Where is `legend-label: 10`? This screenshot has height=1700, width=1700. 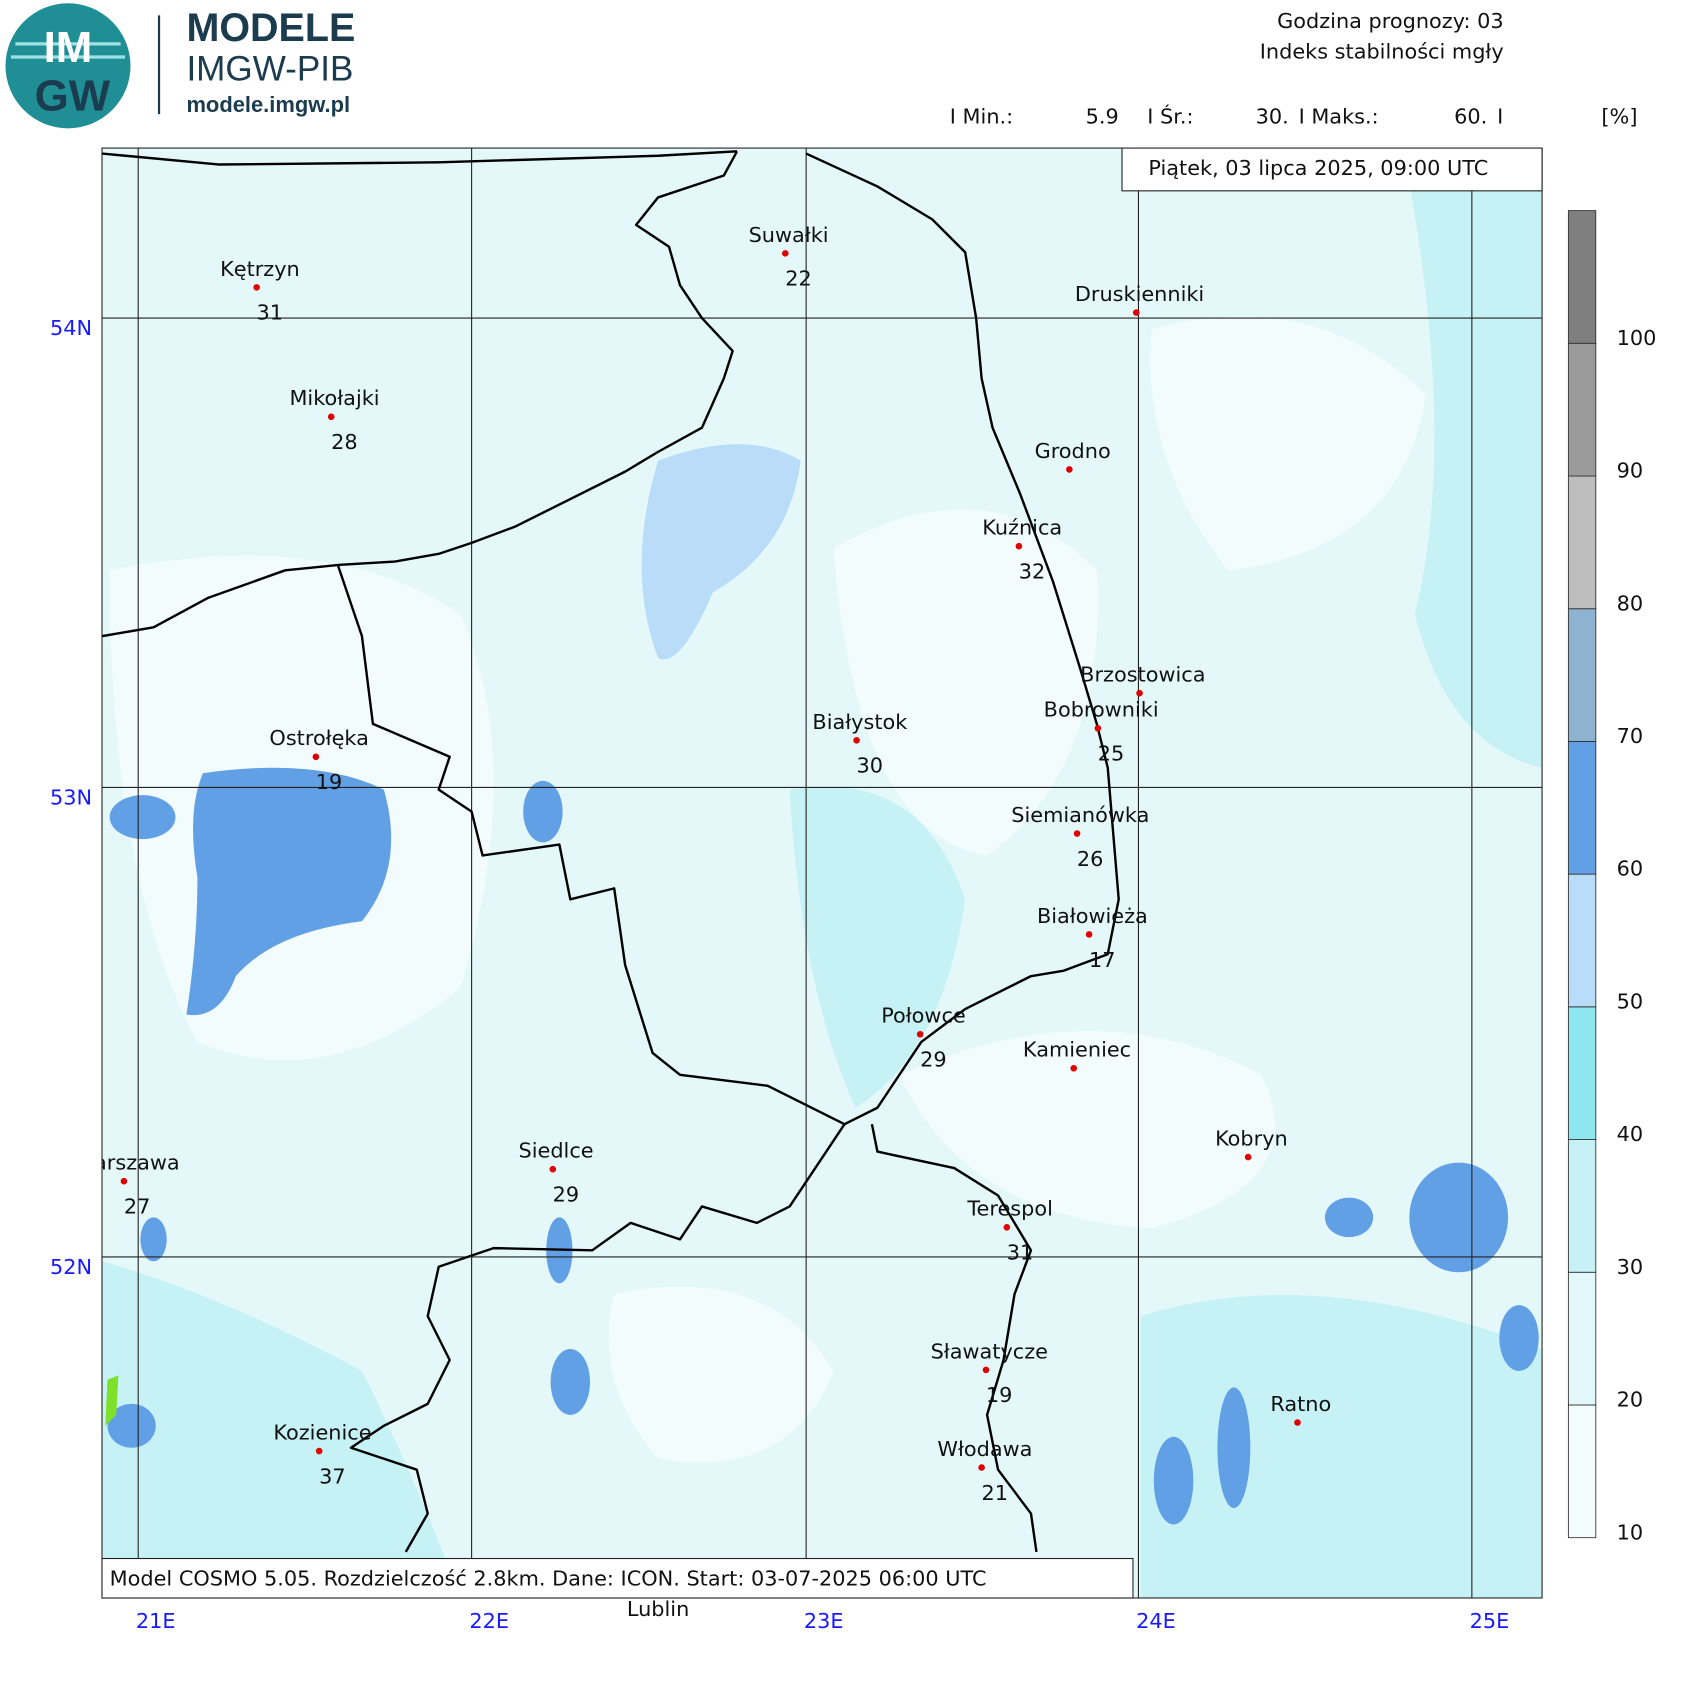
legend-label: 10 is located at coordinates (1630, 1532).